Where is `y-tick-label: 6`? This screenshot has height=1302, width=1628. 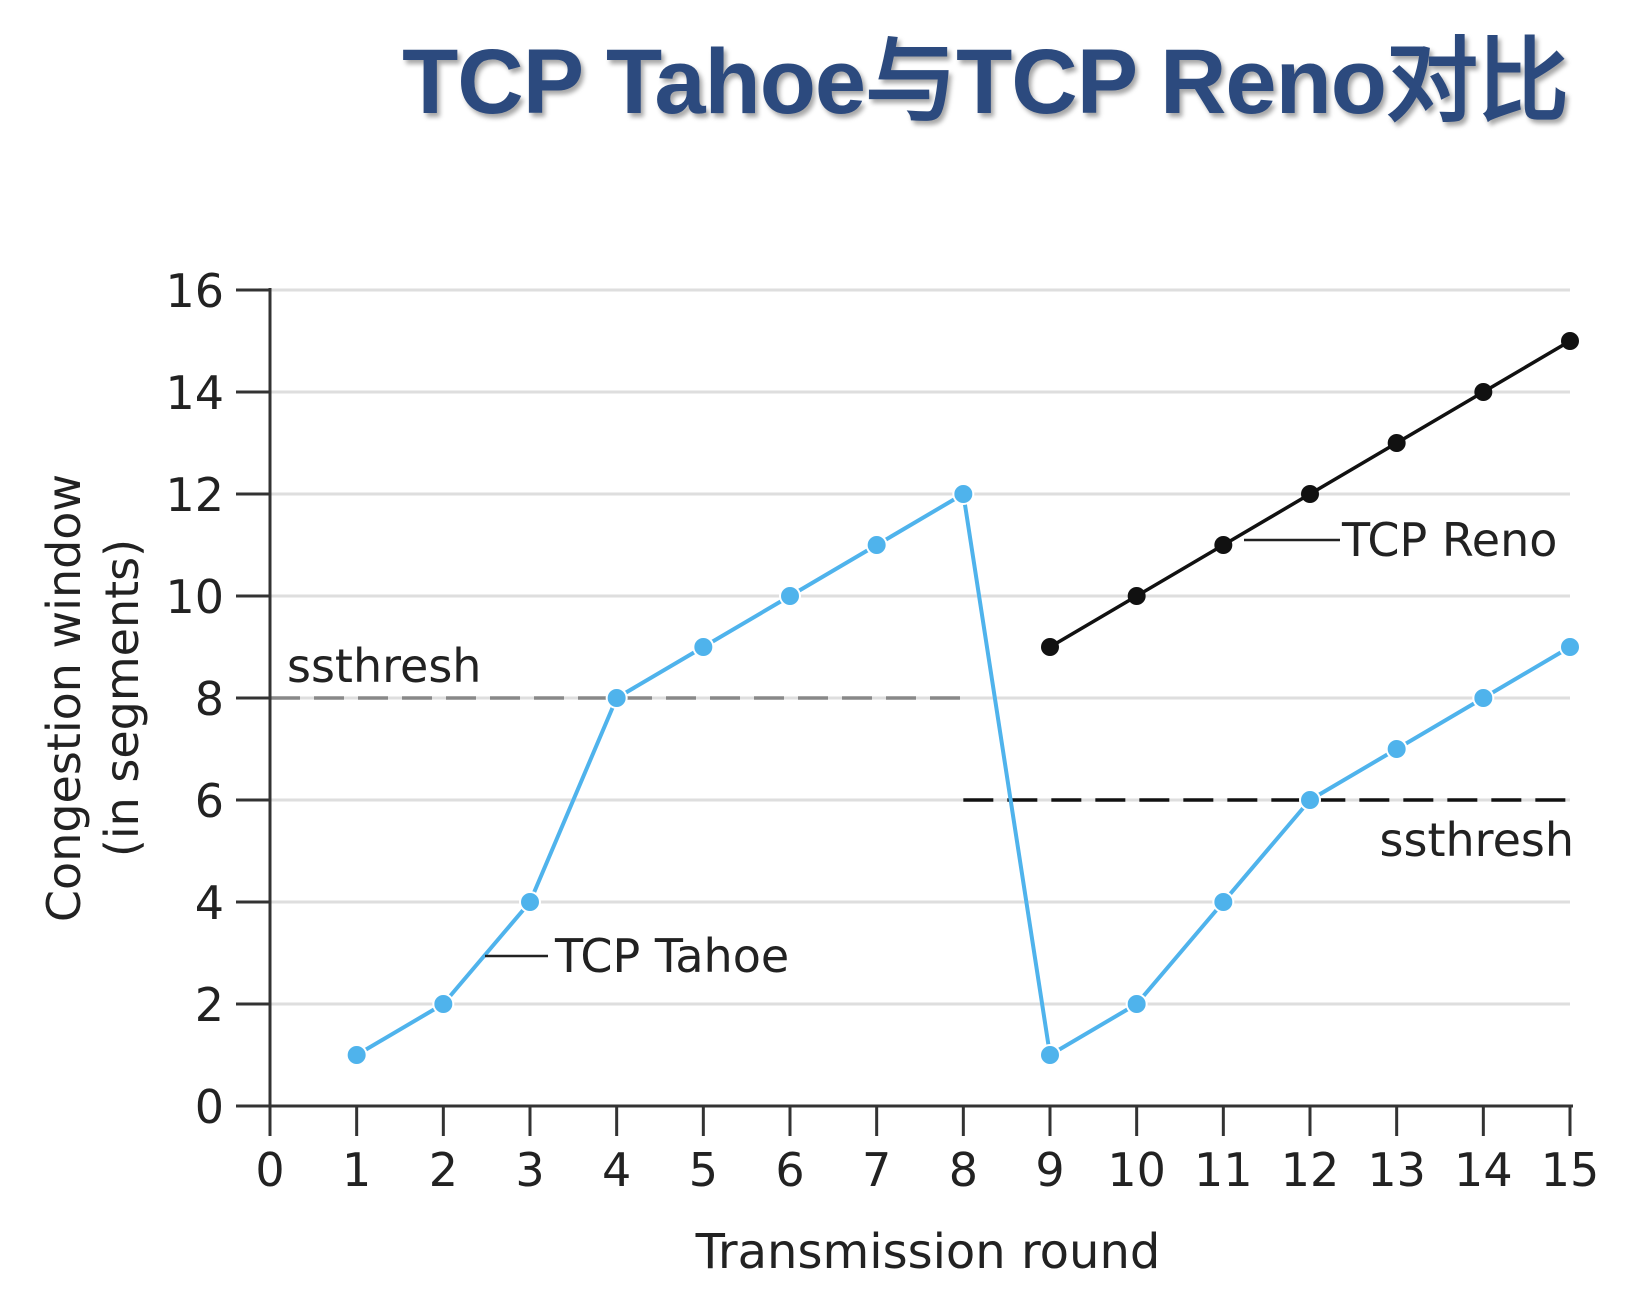
y-tick-label: 6 is located at coordinates (209, 801).